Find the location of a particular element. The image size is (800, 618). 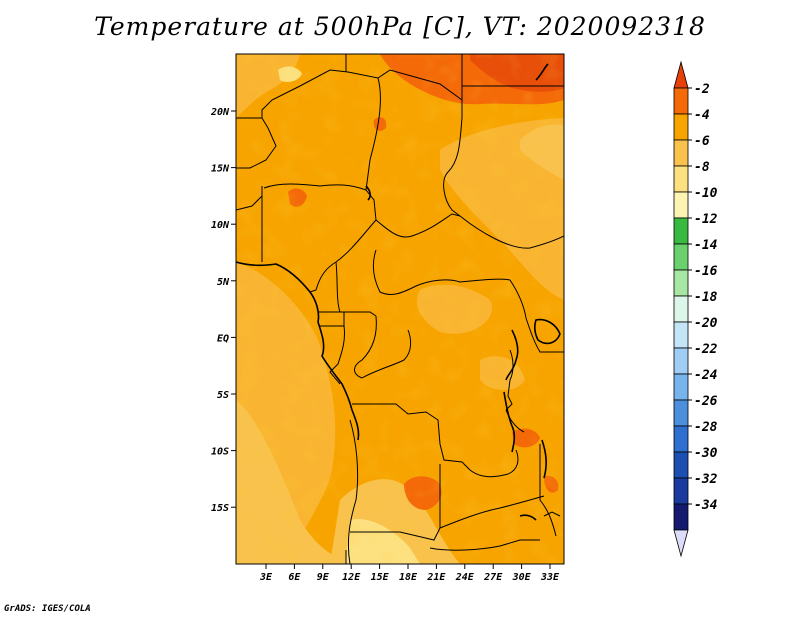

border-sudan-south is located at coordinates (511, 232).